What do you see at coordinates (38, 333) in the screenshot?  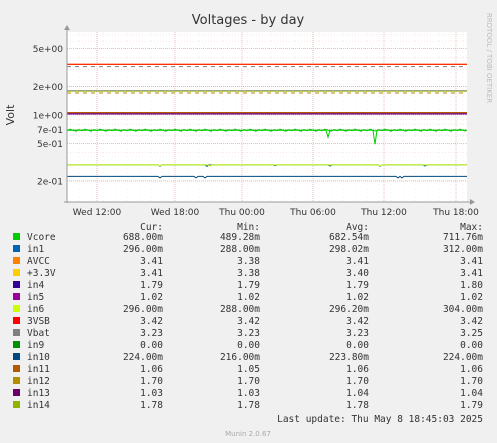 I see `legend-name: Vbat` at bounding box center [38, 333].